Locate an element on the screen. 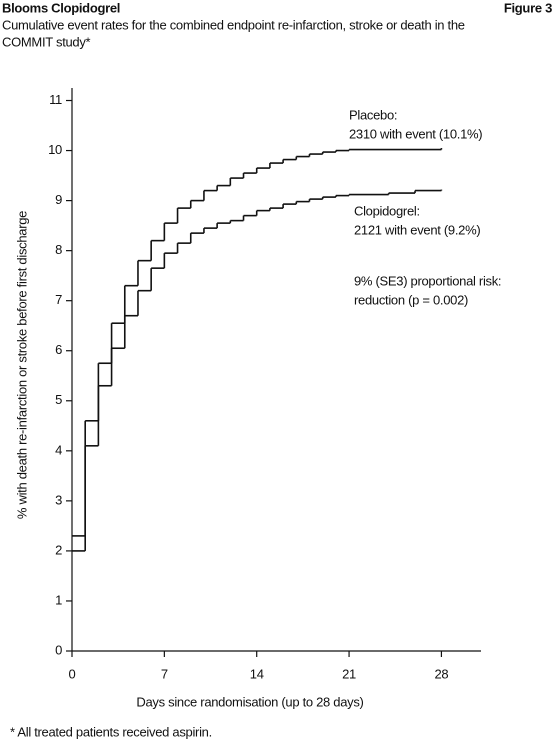 This screenshot has width=556, height=744. annotation: 9% (SE3) proportional risk: is located at coordinates (427, 280).